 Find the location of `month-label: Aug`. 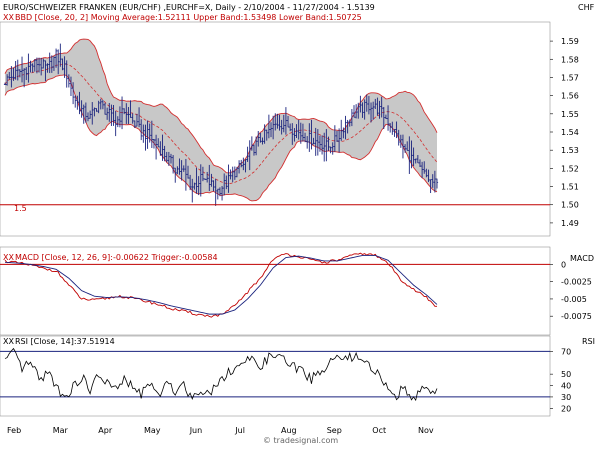

month-label: Aug is located at coordinates (289, 430).